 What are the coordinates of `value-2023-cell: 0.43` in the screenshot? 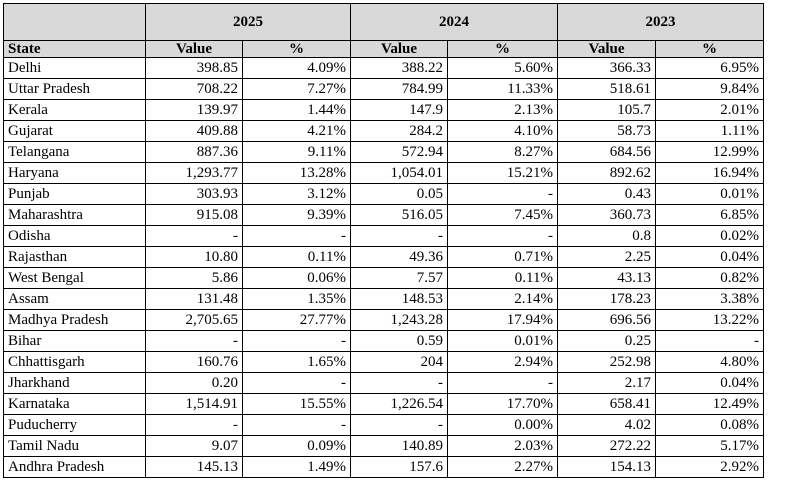 It's located at (606, 194).